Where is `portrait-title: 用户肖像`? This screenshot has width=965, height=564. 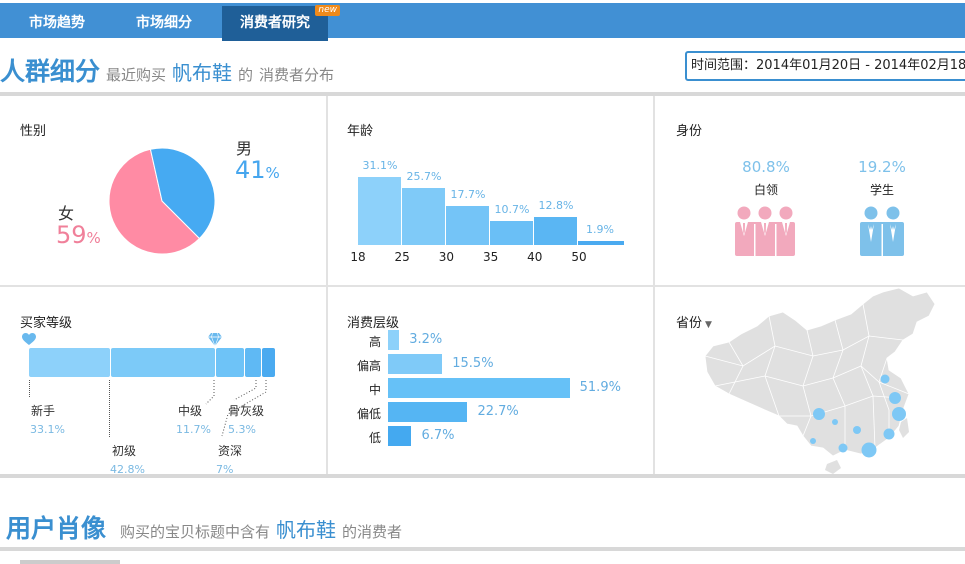
portrait-title: 用户肖像 is located at coordinates (56, 528).